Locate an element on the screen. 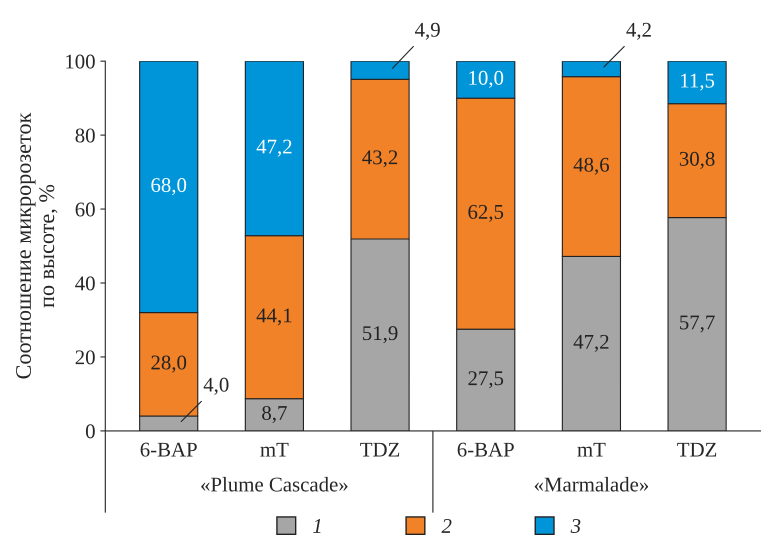  text: «Marmalade» is located at coordinates (591, 484).